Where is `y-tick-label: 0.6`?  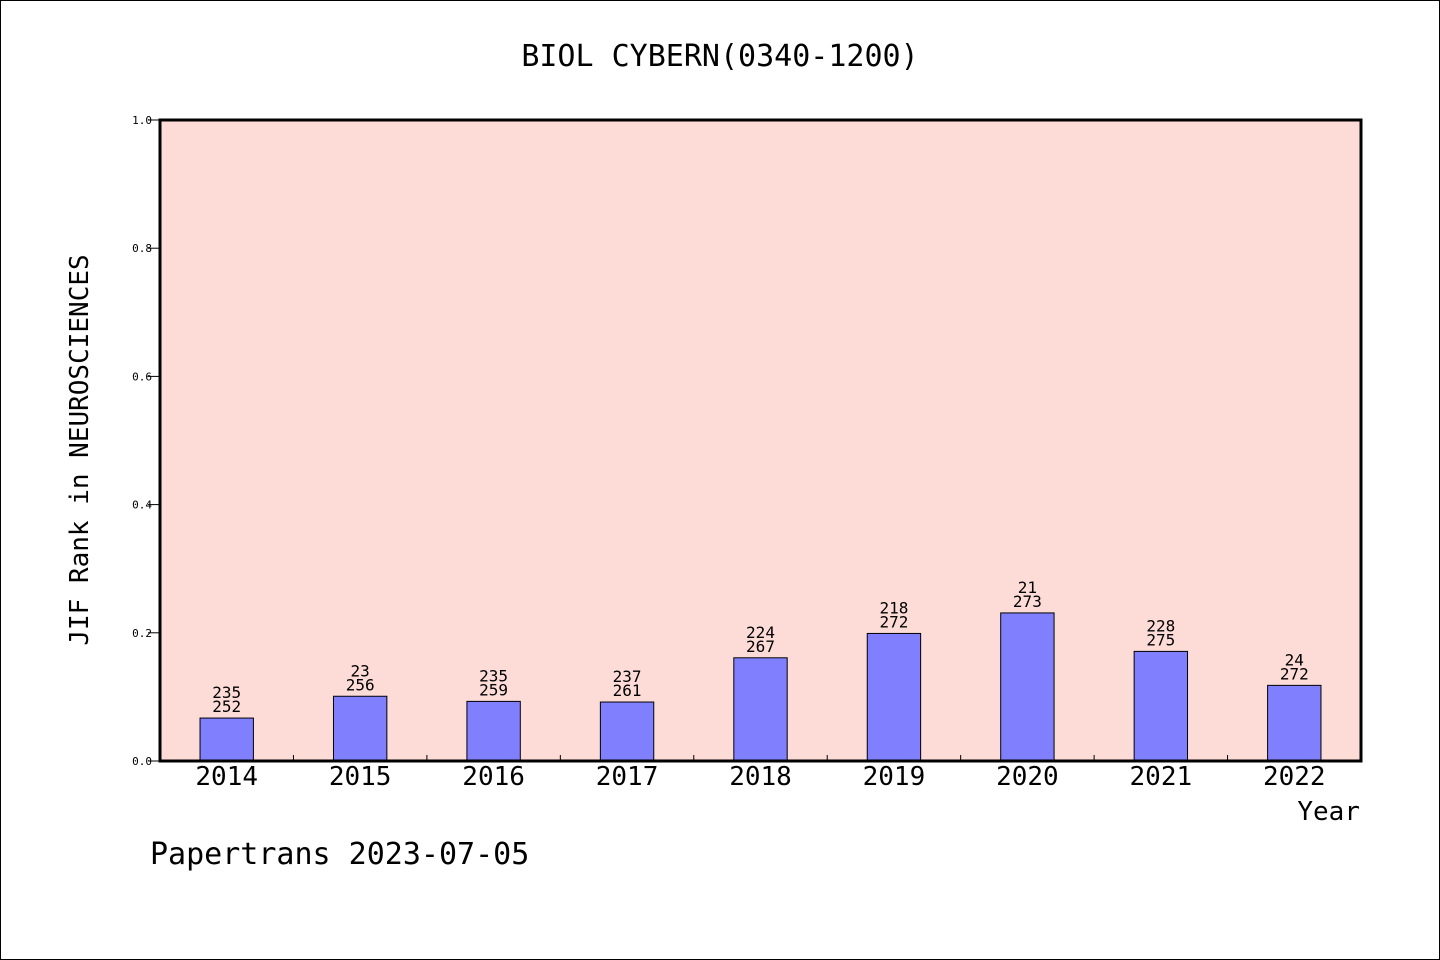
y-tick-label: 0.6 is located at coordinates (142, 376).